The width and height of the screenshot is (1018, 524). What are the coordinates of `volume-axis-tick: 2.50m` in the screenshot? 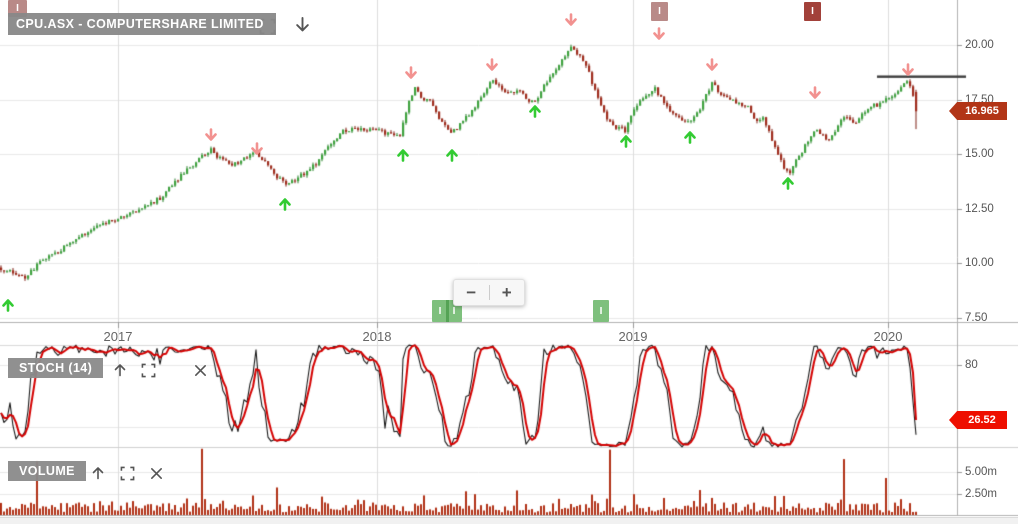 It's located at (981, 493).